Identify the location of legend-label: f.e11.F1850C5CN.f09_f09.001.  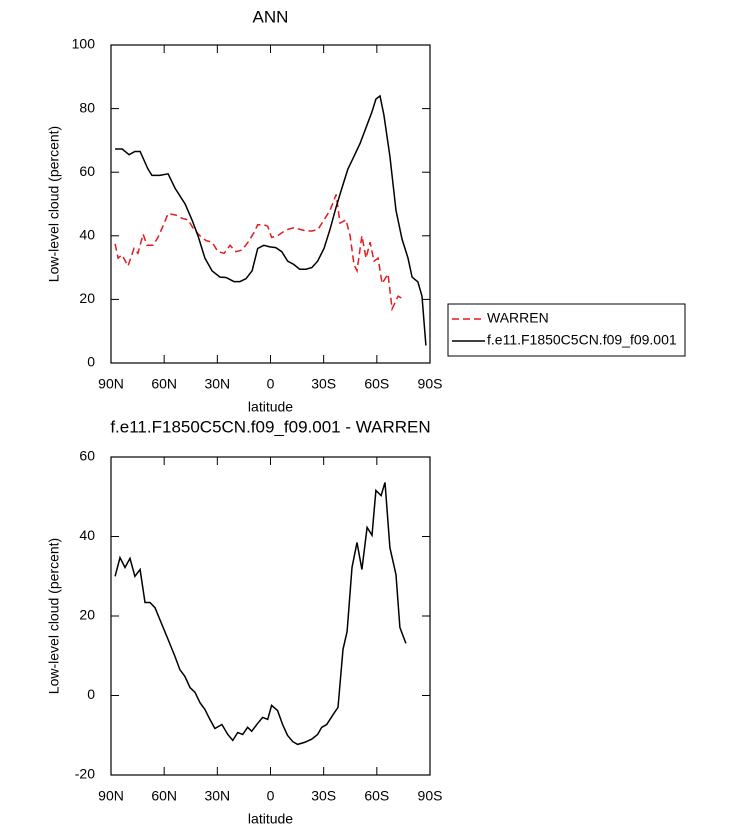
(582, 340).